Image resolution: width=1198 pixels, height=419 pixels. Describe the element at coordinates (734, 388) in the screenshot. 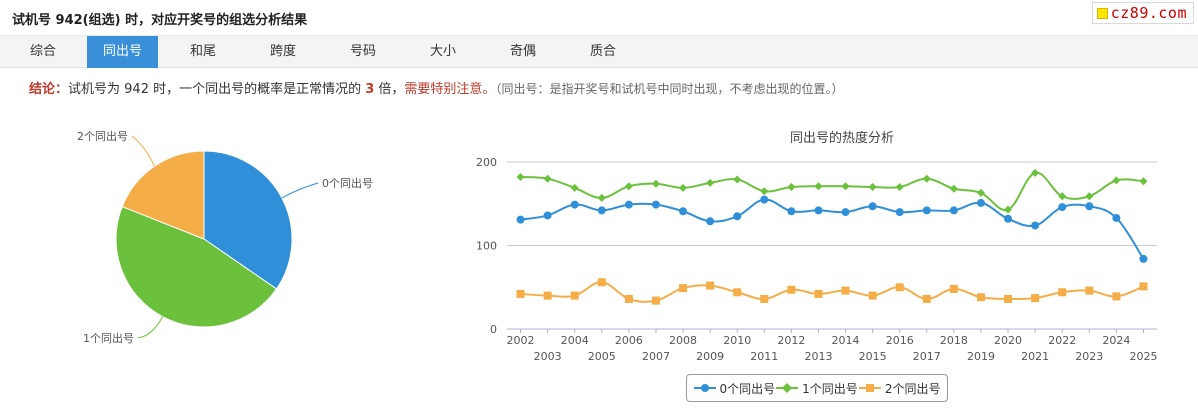

I see `legend-item-0: 0个同出号` at that location.